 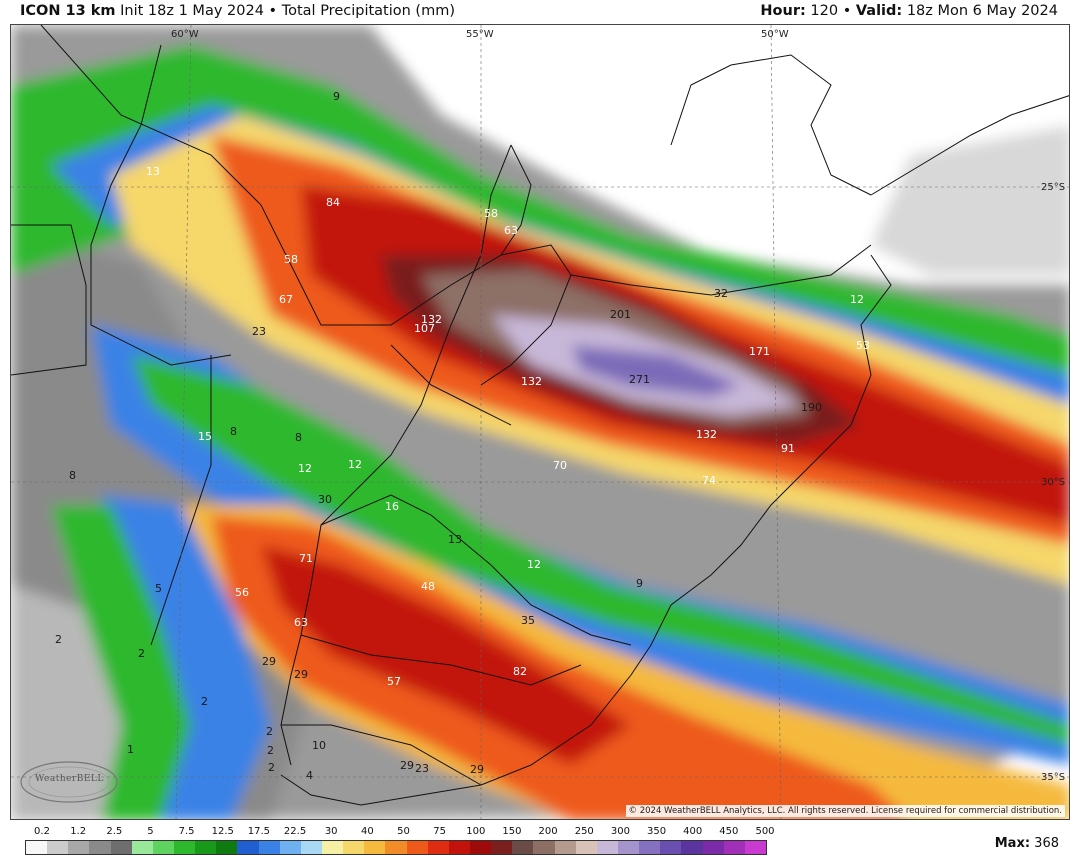 I want to click on max-value: 368, so click(x=1046, y=843).